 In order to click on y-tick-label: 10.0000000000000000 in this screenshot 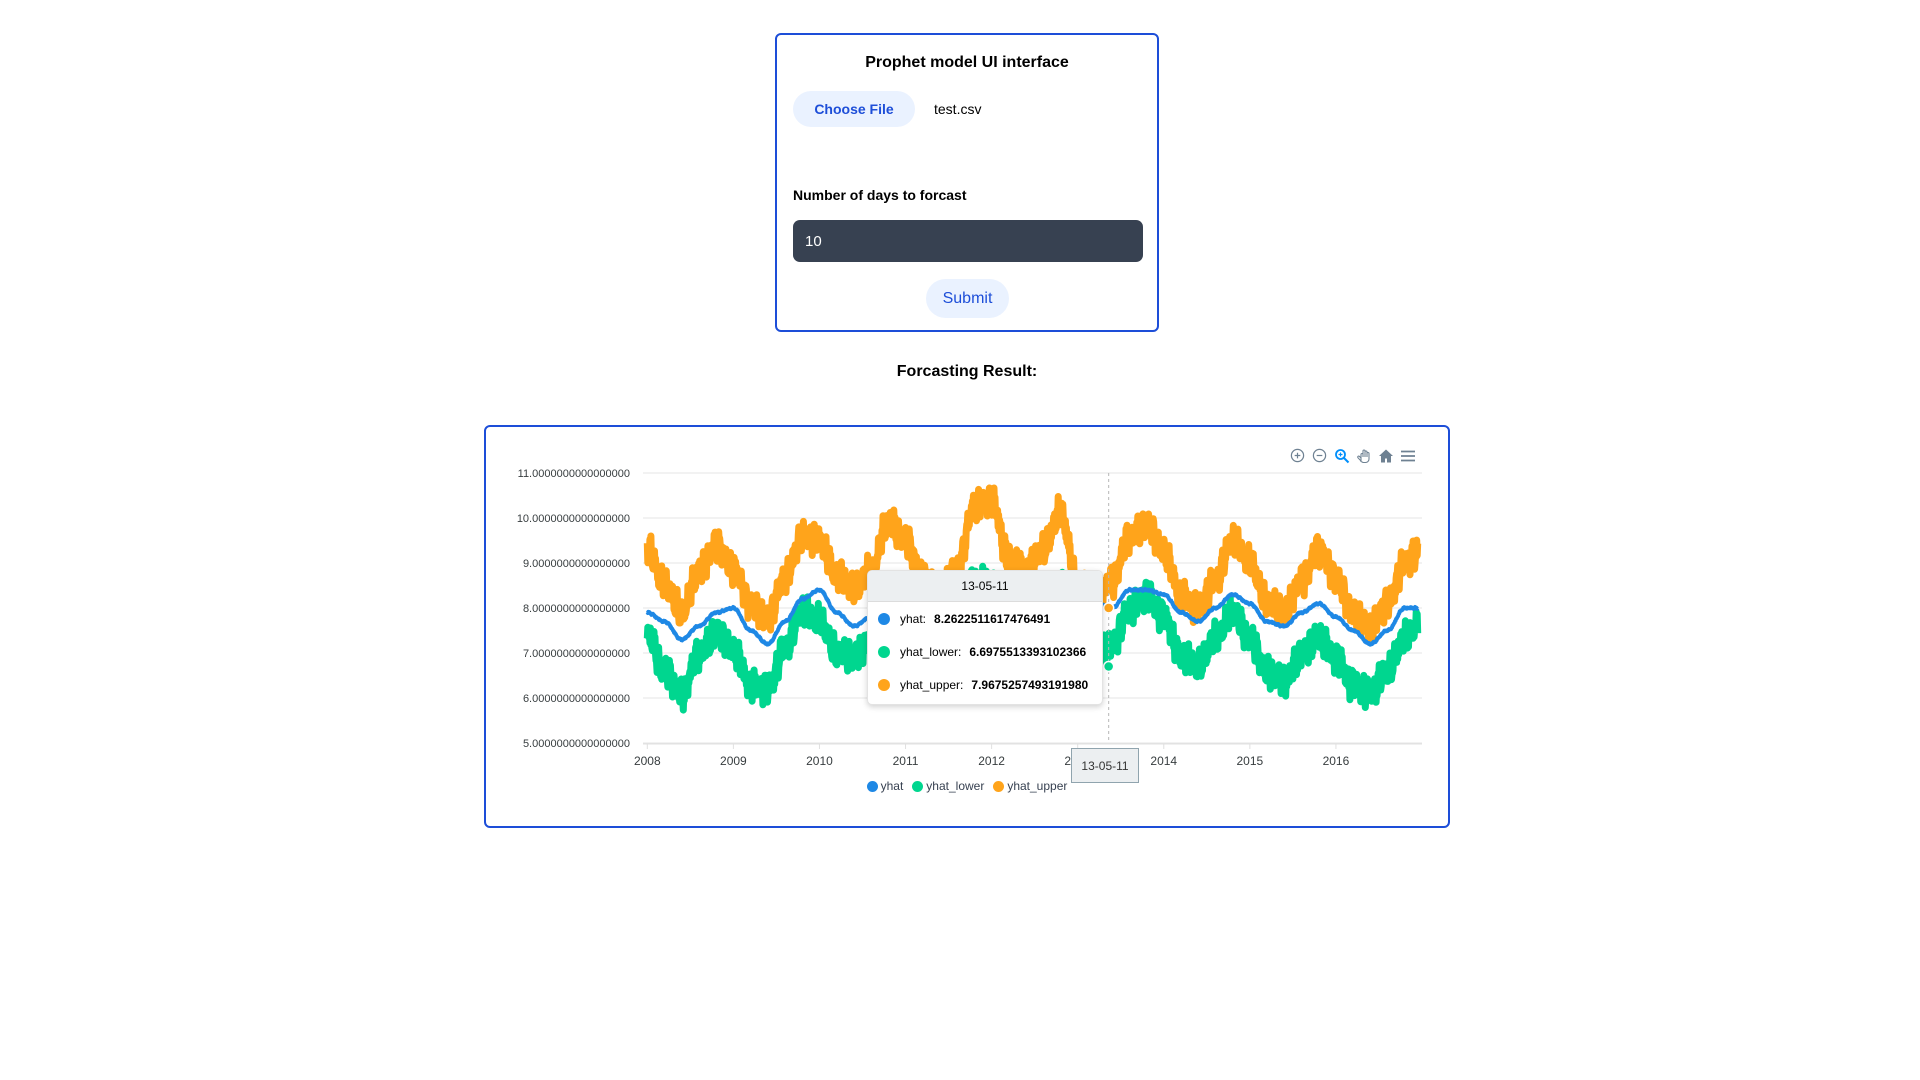, I will do `click(573, 519)`.